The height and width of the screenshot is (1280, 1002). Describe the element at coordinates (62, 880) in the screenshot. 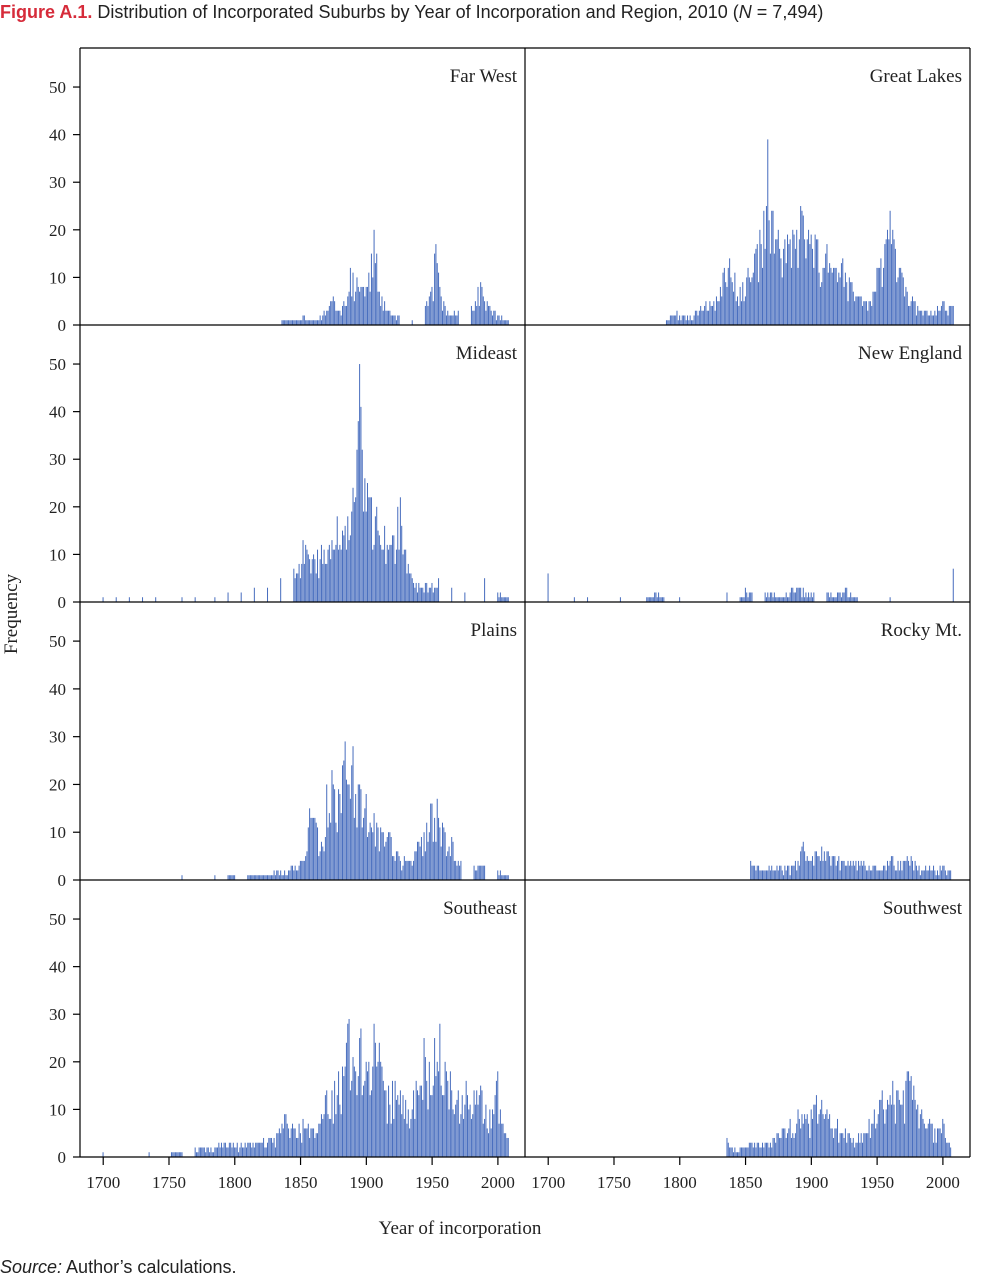

I see `y-tick-label: 0` at that location.